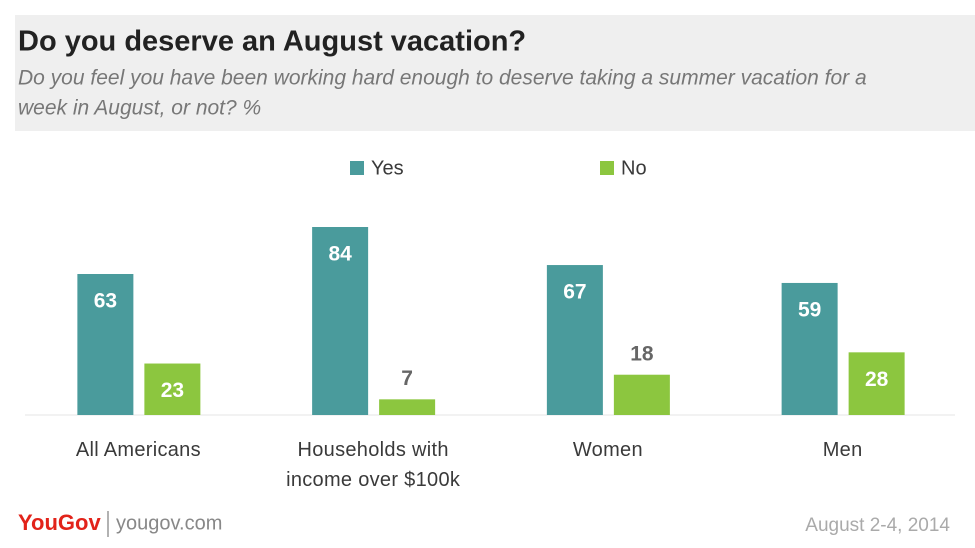  Describe the element at coordinates (169, 523) in the screenshot. I see `website: yougov.com` at that location.